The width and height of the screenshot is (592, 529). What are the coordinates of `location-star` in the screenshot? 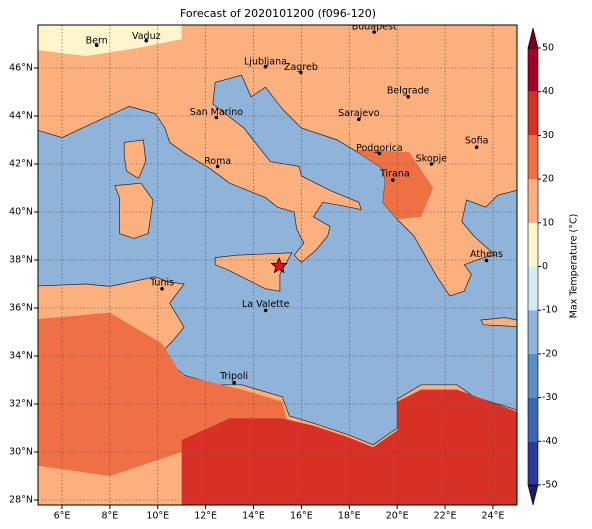 It's located at (279, 265).